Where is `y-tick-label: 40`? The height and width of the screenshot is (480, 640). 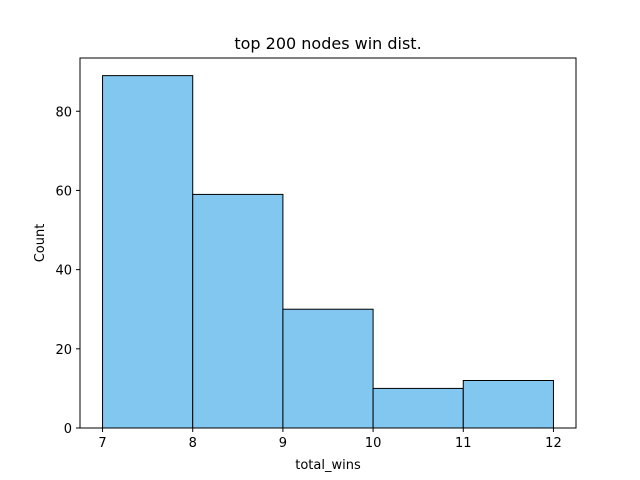
y-tick-label: 40 is located at coordinates (63, 271).